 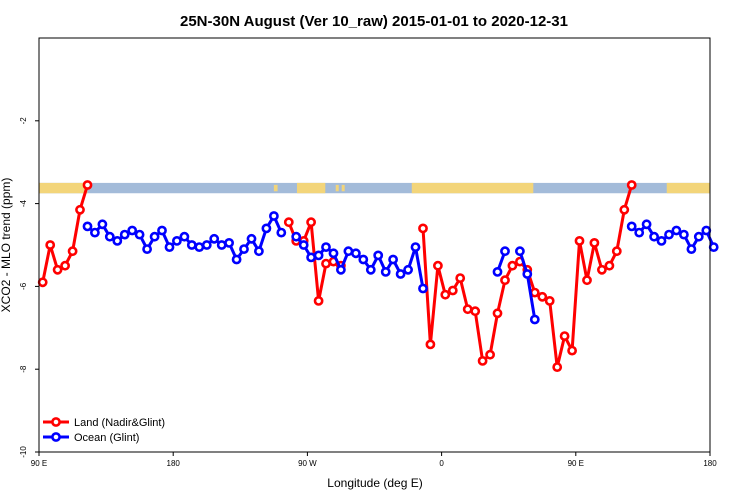 What do you see at coordinates (23, 121) in the screenshot?
I see `y-tick-label-4: -2` at bounding box center [23, 121].